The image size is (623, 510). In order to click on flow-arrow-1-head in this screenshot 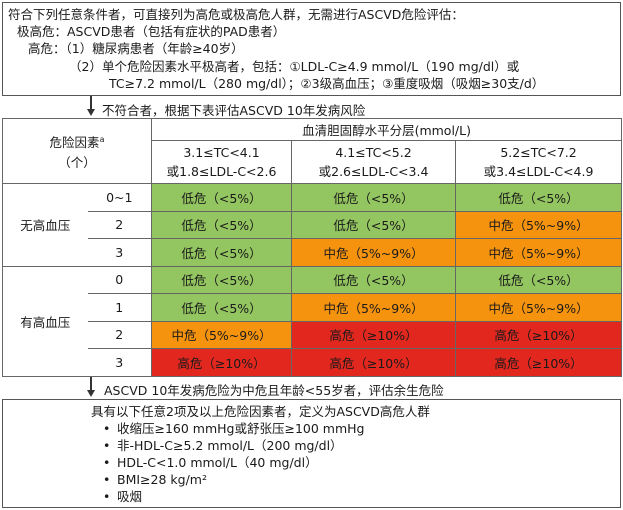, I will do `click(91, 112)`.